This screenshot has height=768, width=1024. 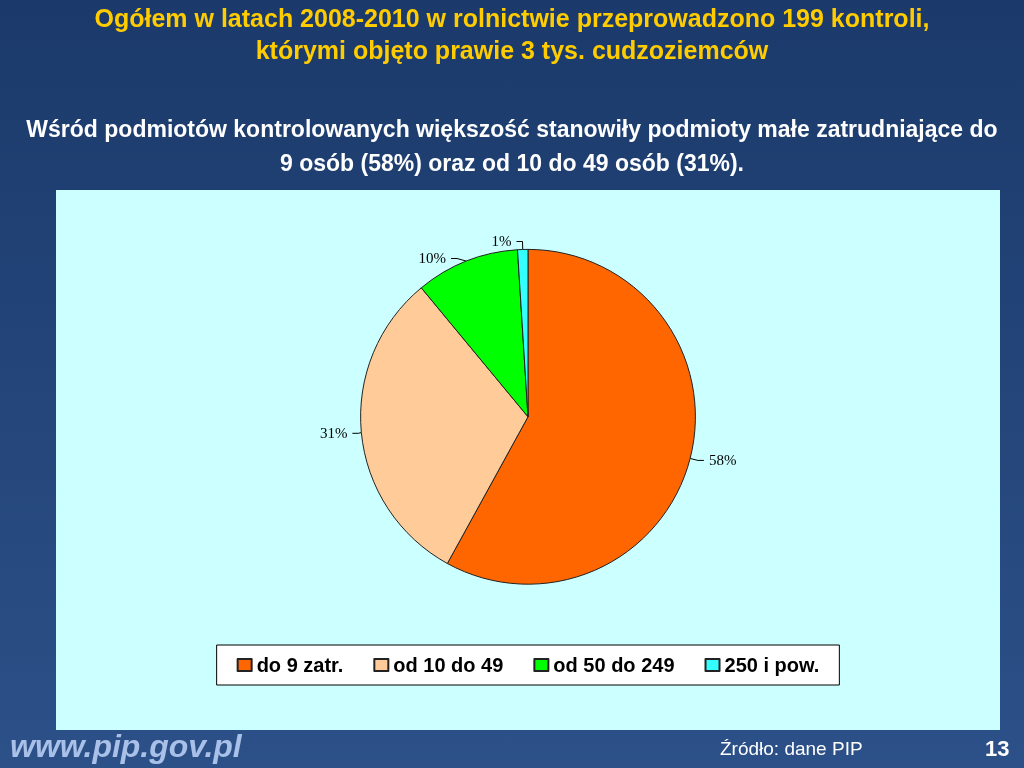 What do you see at coordinates (512, 34) in the screenshot?
I see `chart-title: Ogółem w latach 2008-2010 w rolnictwie przeprowadzono 199 kontroli, którymi objęto prawie 3 tys. cudzoziemców` at bounding box center [512, 34].